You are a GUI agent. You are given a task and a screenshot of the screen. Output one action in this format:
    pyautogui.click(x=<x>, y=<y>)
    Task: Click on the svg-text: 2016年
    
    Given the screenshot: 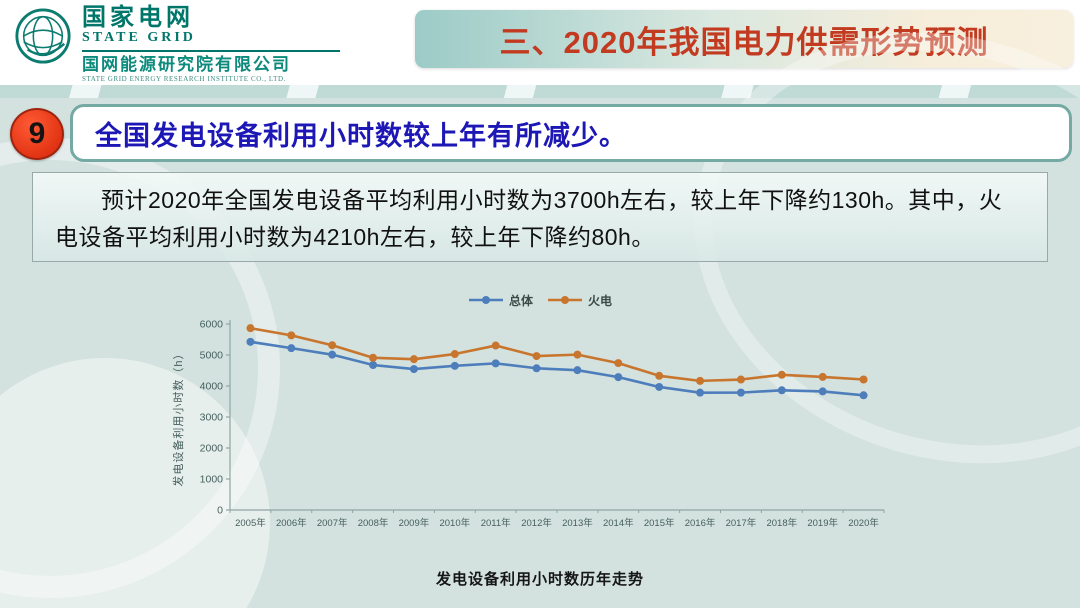 What is the action you would take?
    pyautogui.click(x=700, y=523)
    